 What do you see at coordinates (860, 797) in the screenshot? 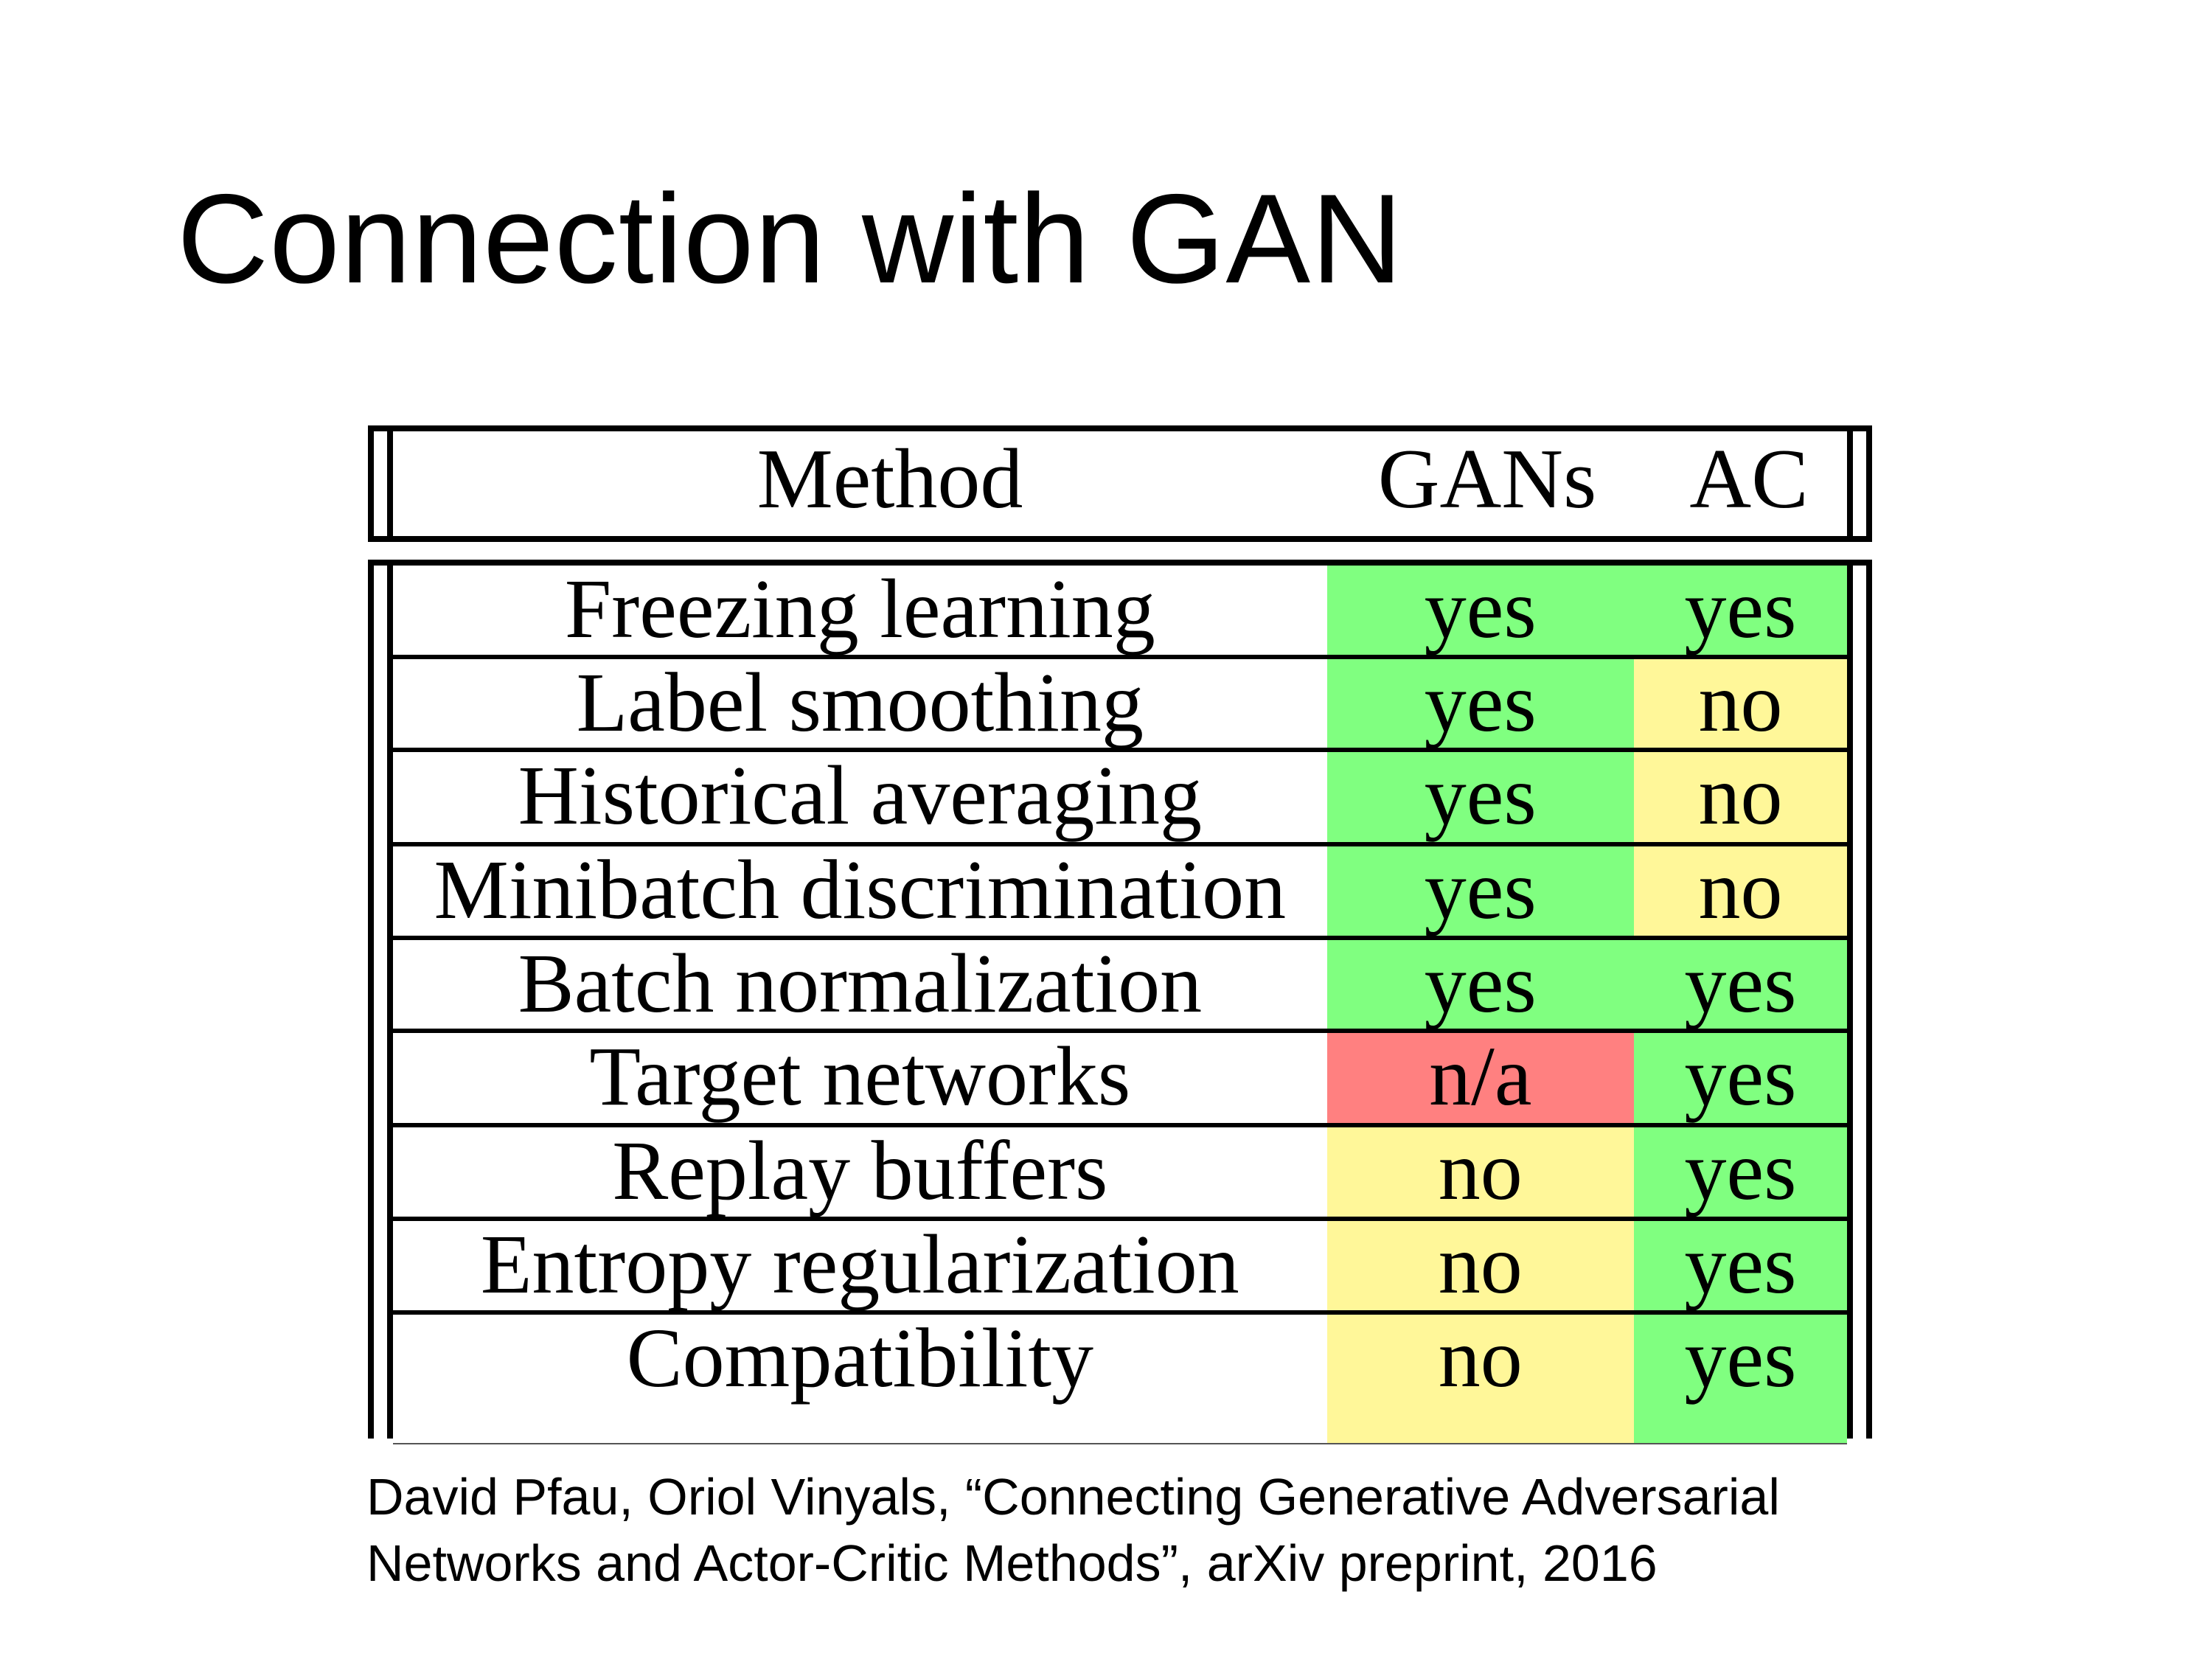
I see `method-cell: Historical averaging` at bounding box center [860, 797].